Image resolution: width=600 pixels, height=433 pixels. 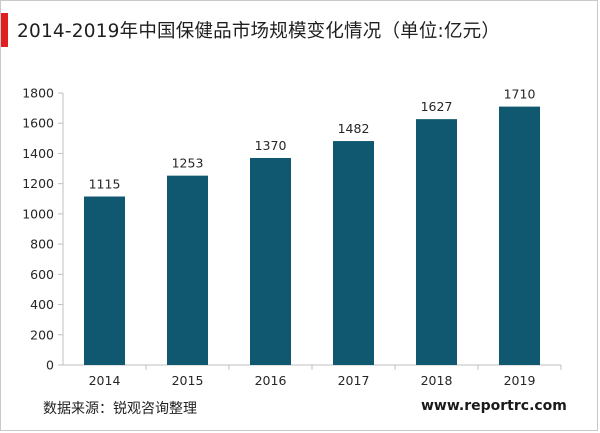 I want to click on y-tick-label: 400, so click(x=42, y=304).